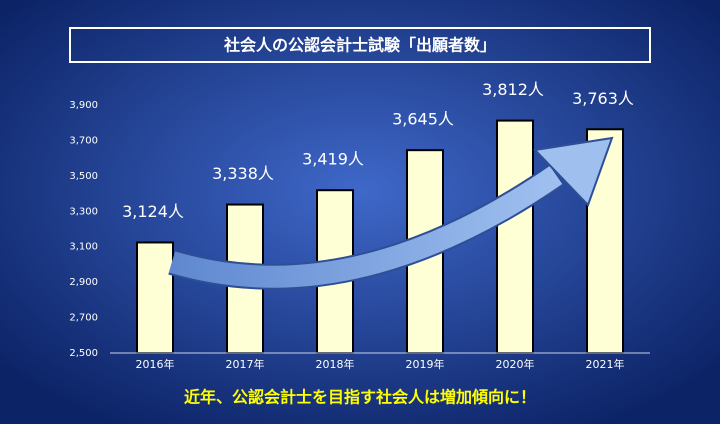 This screenshot has height=428, width=720. Describe the element at coordinates (83, 211) in the screenshot. I see `y-tick-label: 3,300` at that location.